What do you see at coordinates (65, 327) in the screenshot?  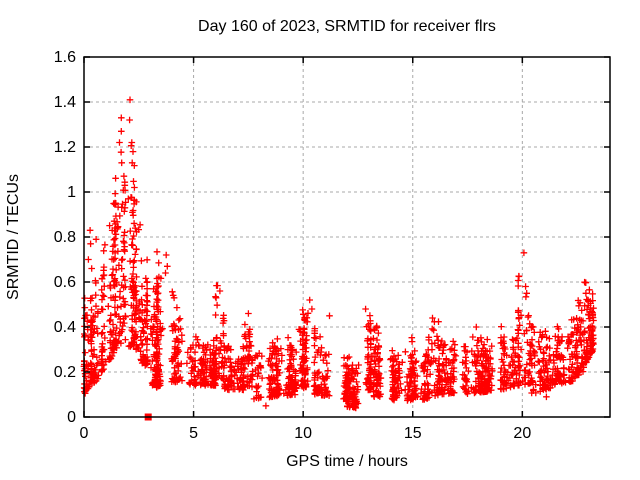 I see `y-tick-label: 0.4` at bounding box center [65, 327].